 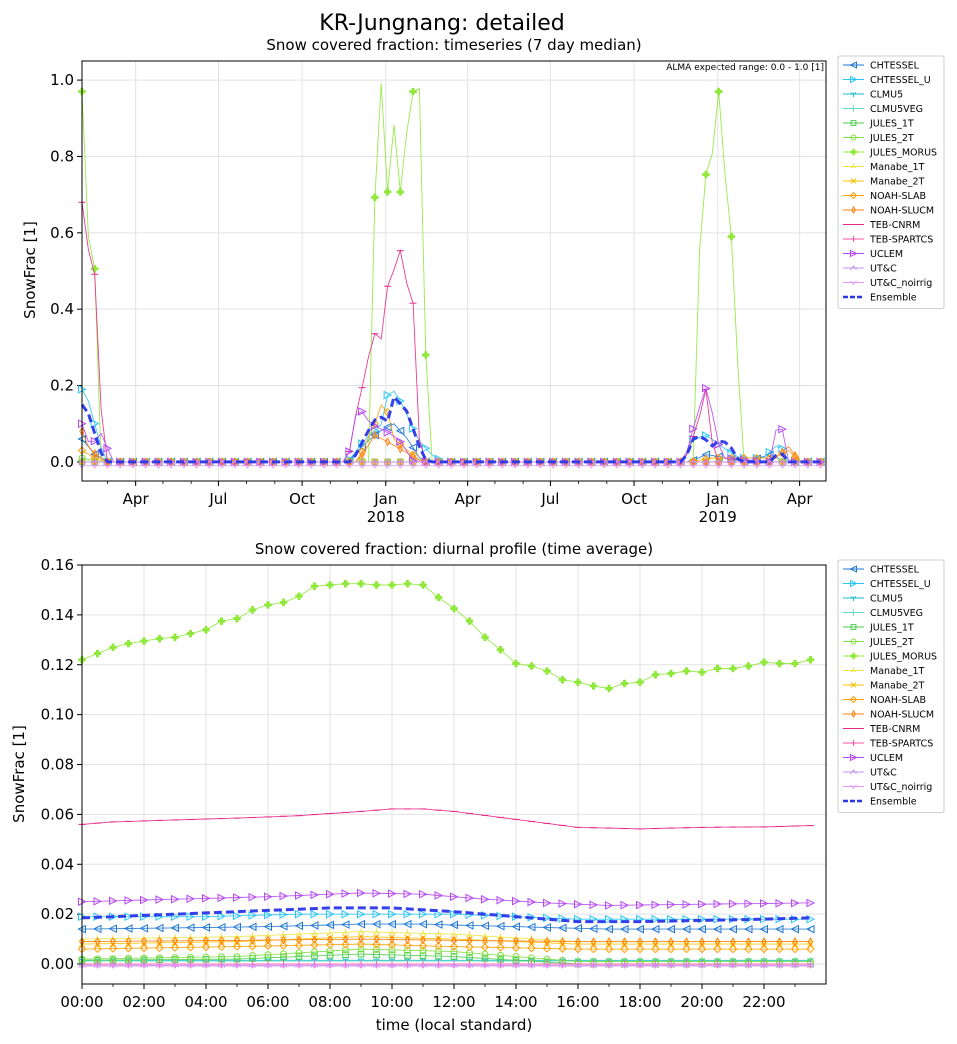 I want to click on timeseries-legend-label-jules-2t: JULES_2T, so click(x=891, y=138).